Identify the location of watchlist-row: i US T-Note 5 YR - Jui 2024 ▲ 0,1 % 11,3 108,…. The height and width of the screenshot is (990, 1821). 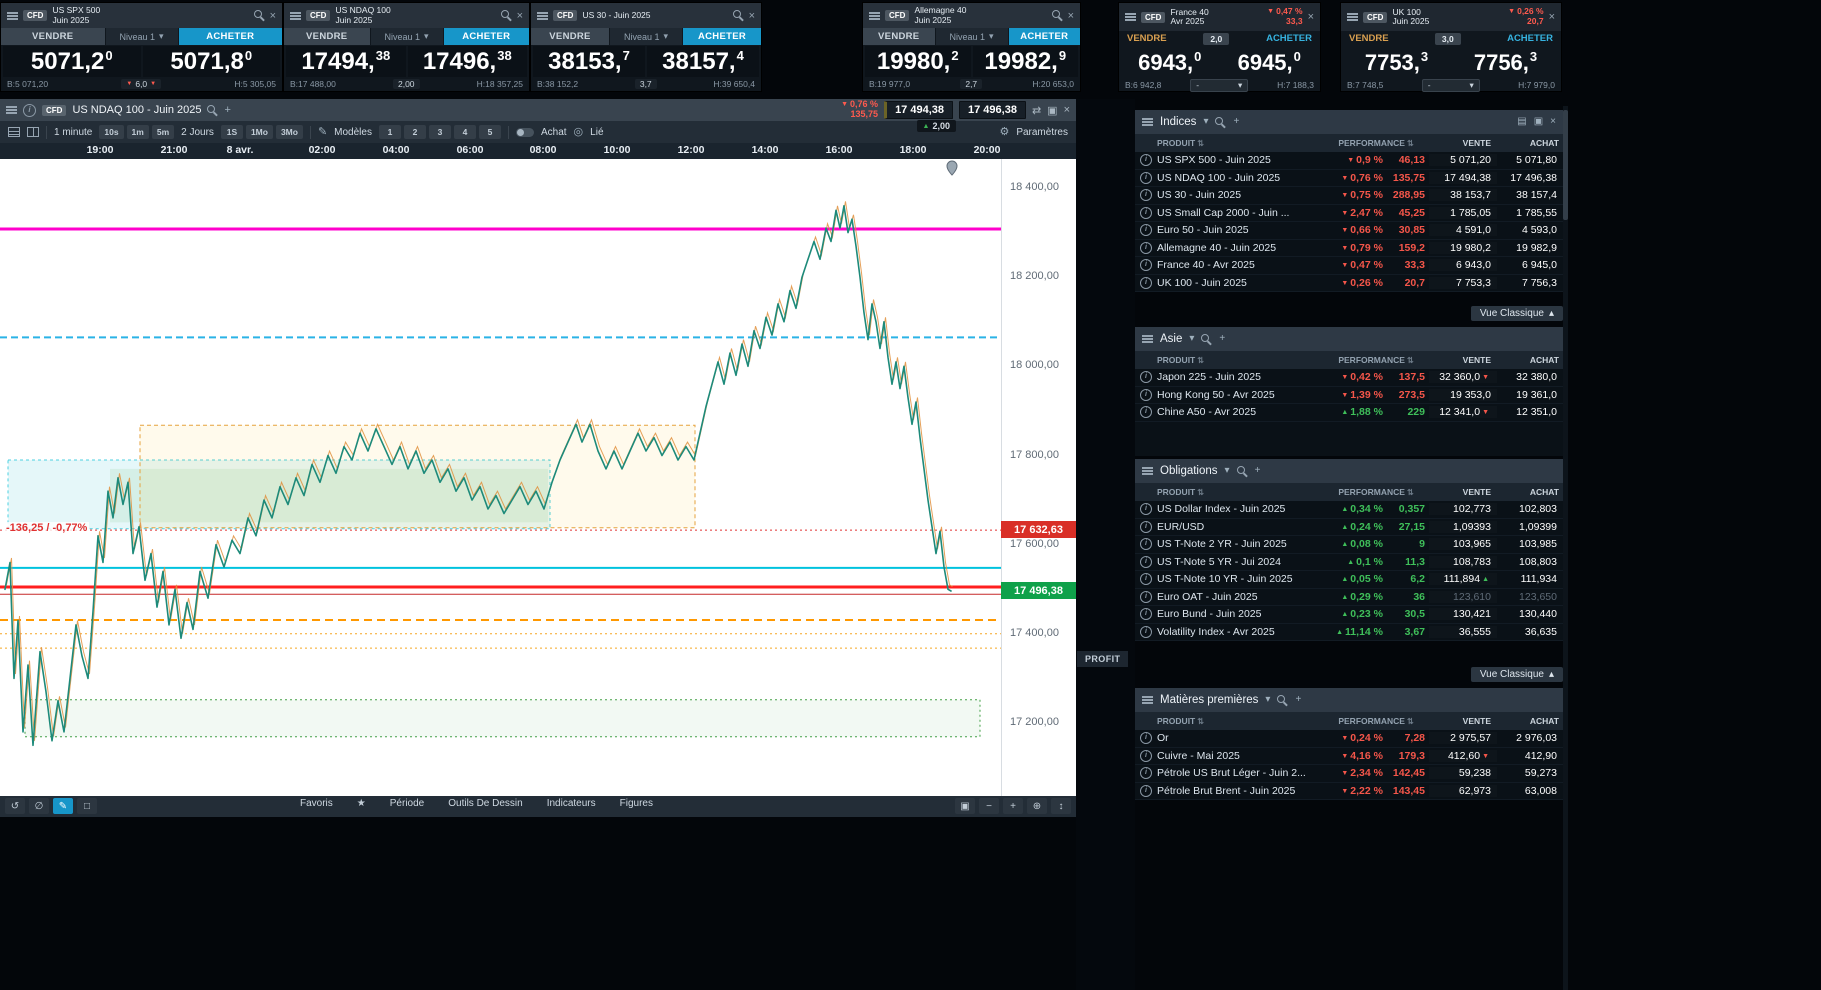
(1349, 562).